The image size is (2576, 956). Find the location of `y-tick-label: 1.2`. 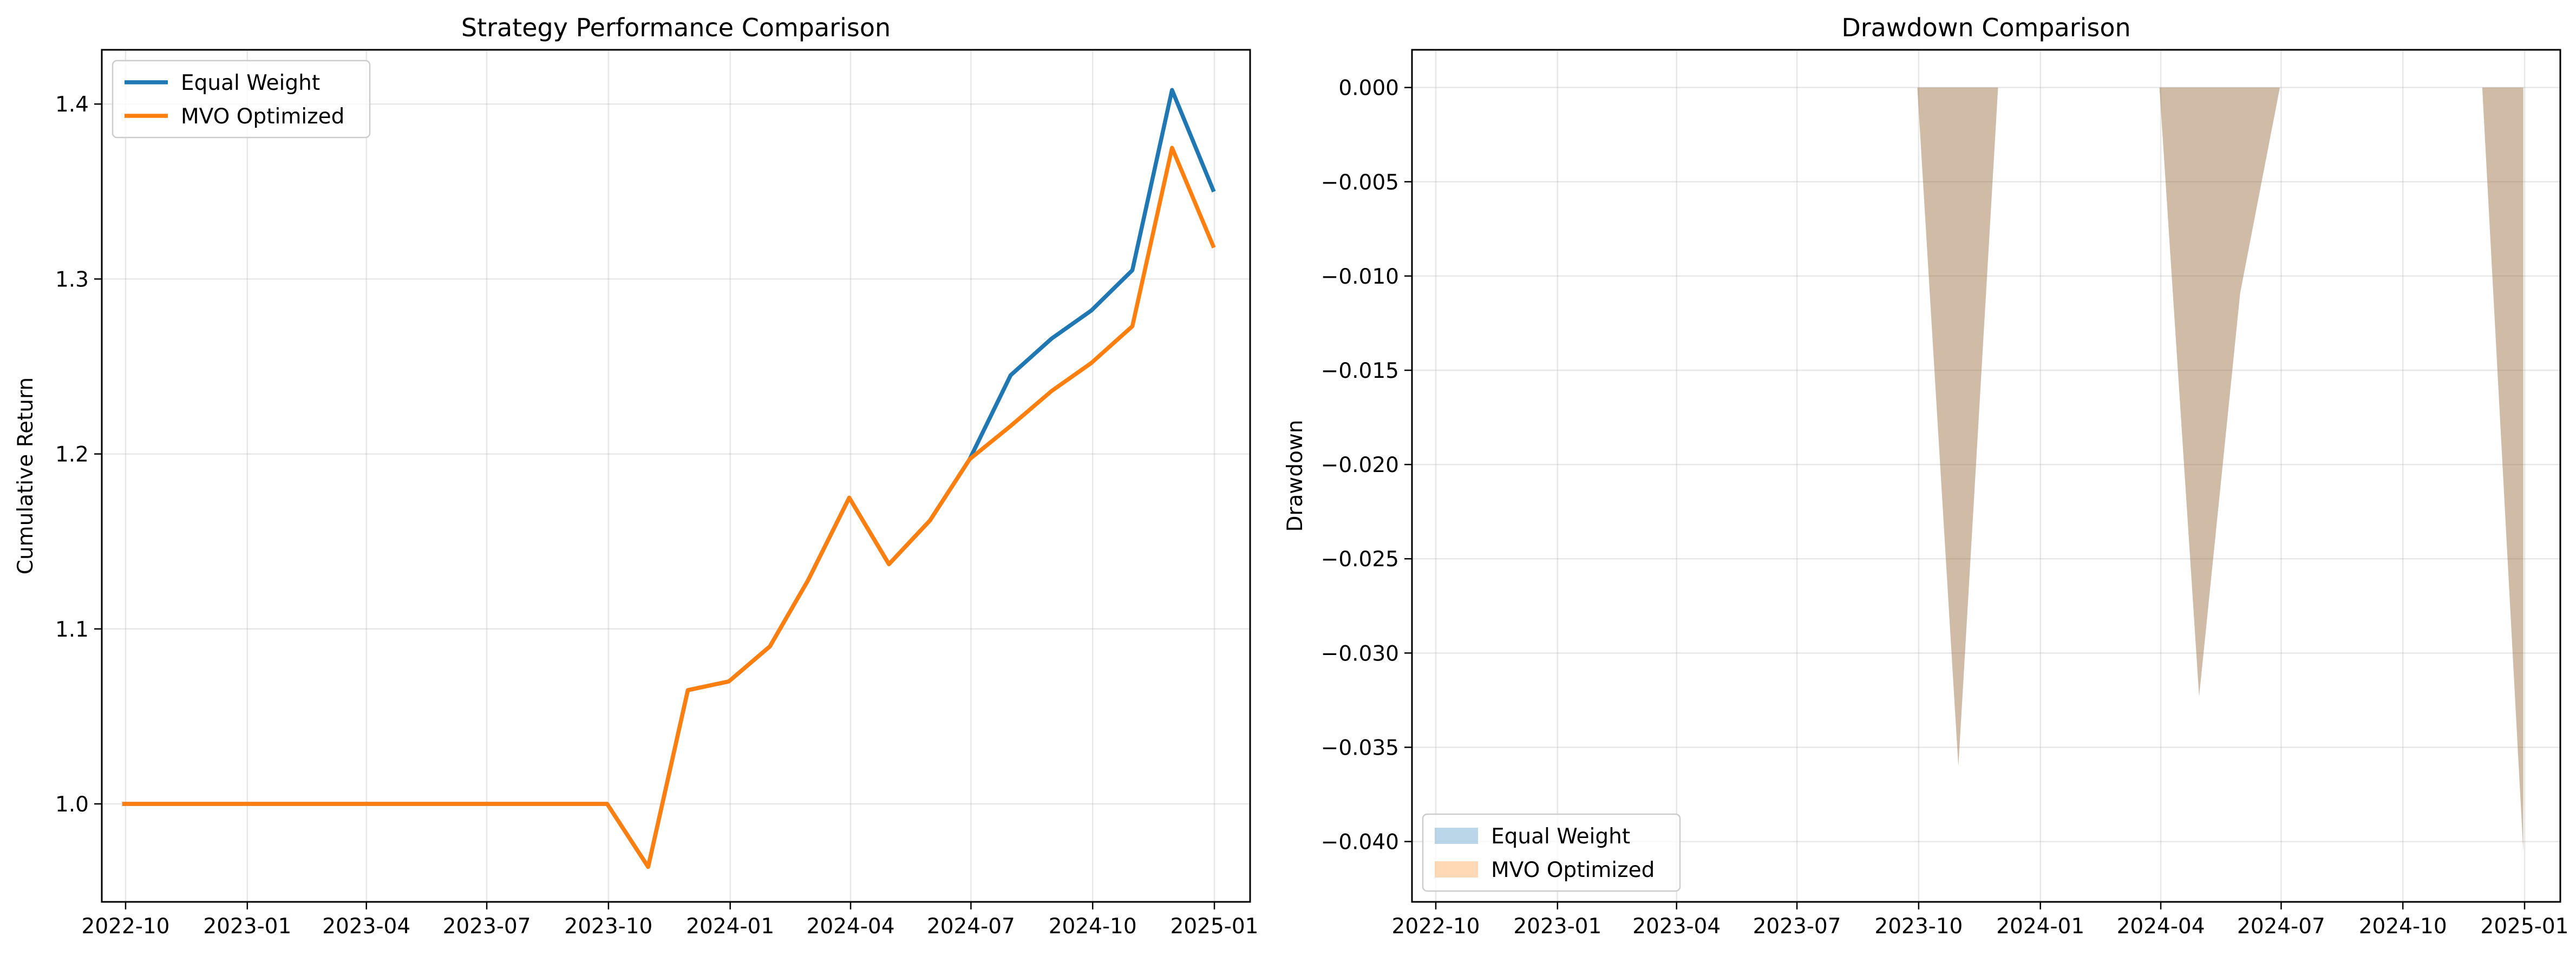

y-tick-label: 1.2 is located at coordinates (72, 455).